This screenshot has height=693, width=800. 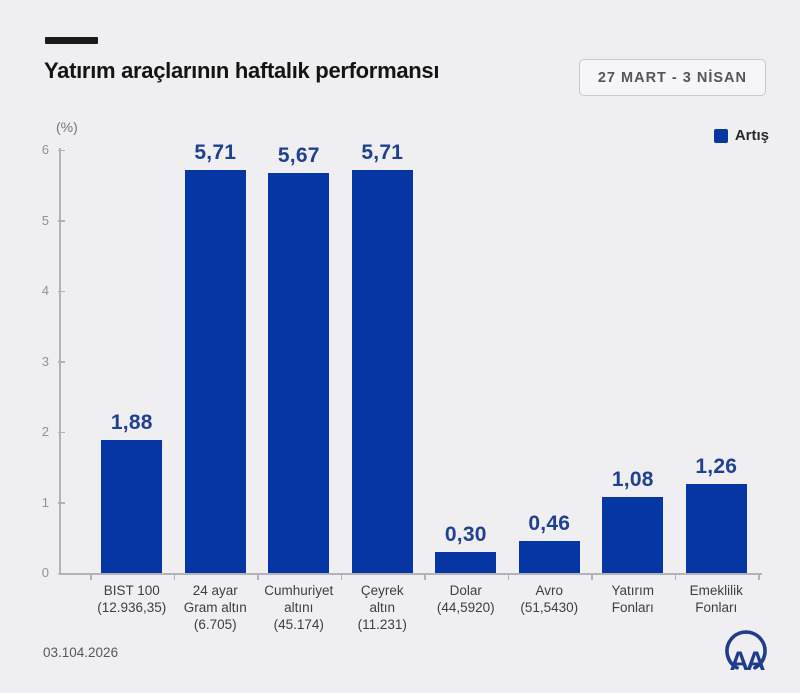 What do you see at coordinates (71, 40) in the screenshot?
I see `title-accent-dash` at bounding box center [71, 40].